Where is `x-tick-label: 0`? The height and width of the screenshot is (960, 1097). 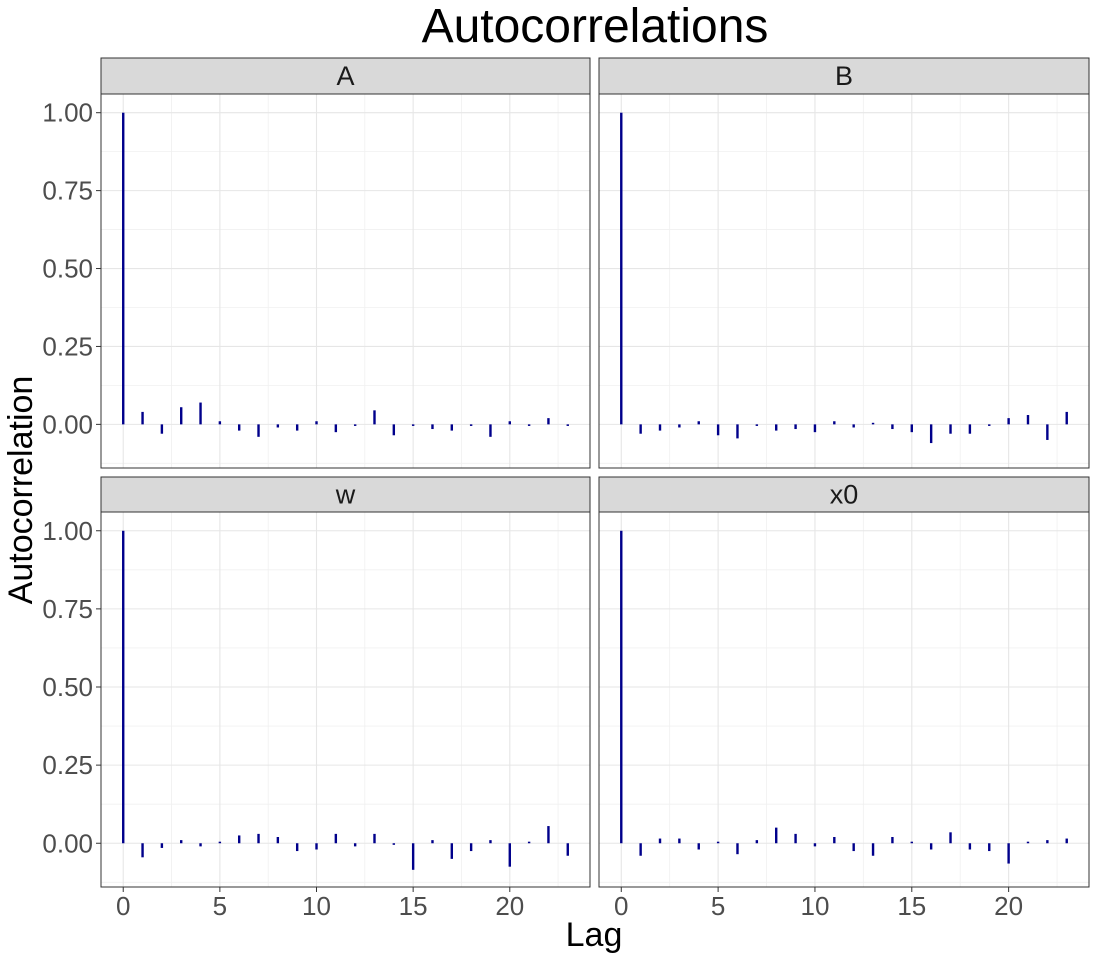 x-tick-label: 0 is located at coordinates (123, 906).